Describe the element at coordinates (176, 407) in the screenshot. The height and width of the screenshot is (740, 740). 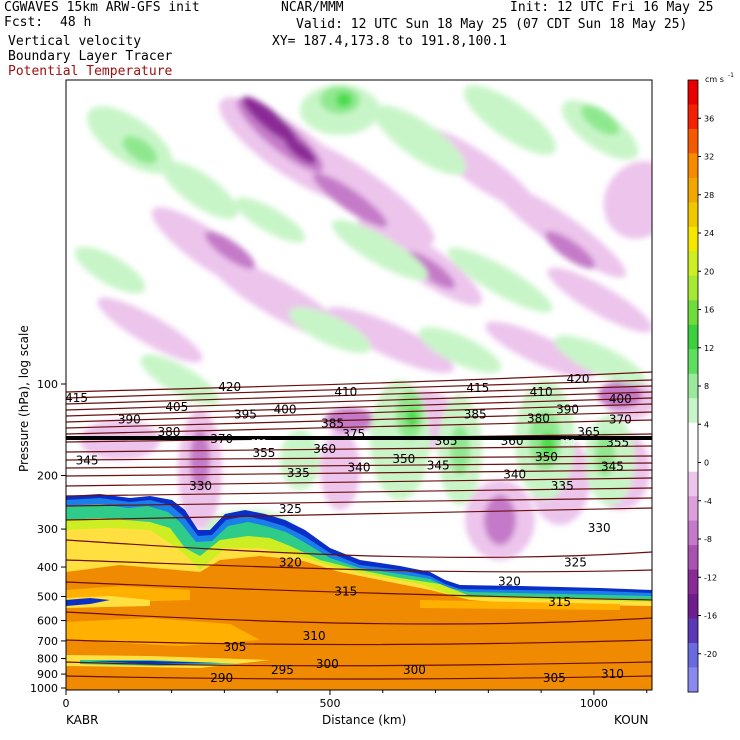
I see `theta-label: 405` at that location.